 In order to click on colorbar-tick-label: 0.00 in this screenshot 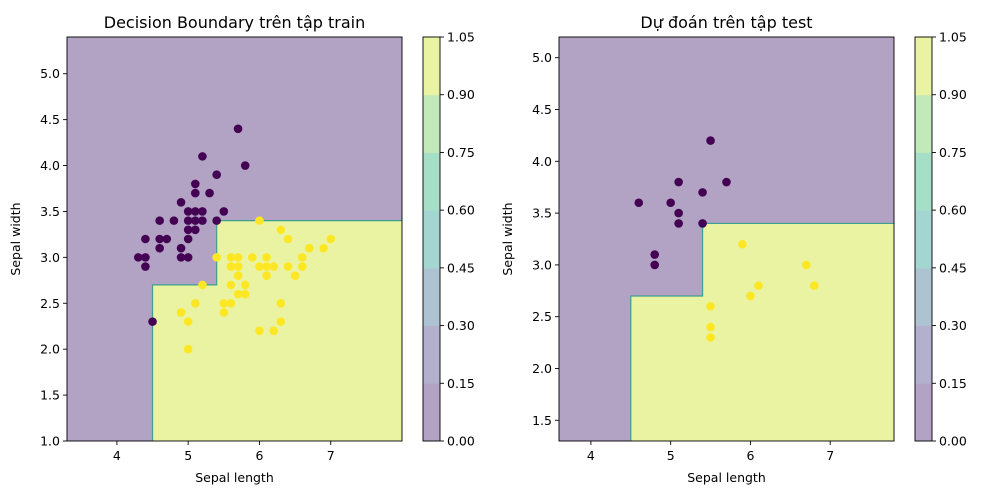, I will do `click(953, 441)`.